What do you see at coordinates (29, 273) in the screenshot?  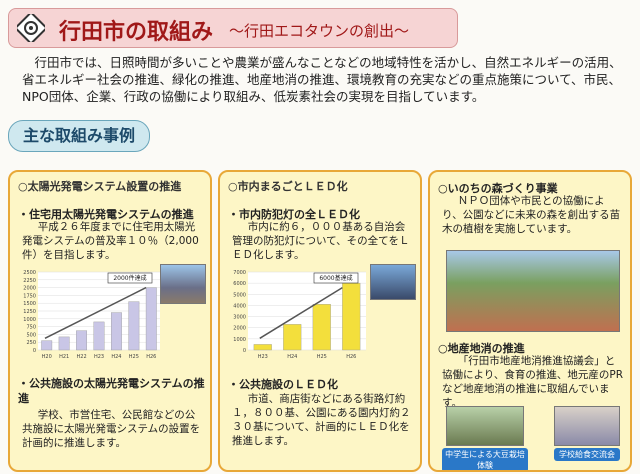 I see `y-tick-label: 2500` at bounding box center [29, 273].